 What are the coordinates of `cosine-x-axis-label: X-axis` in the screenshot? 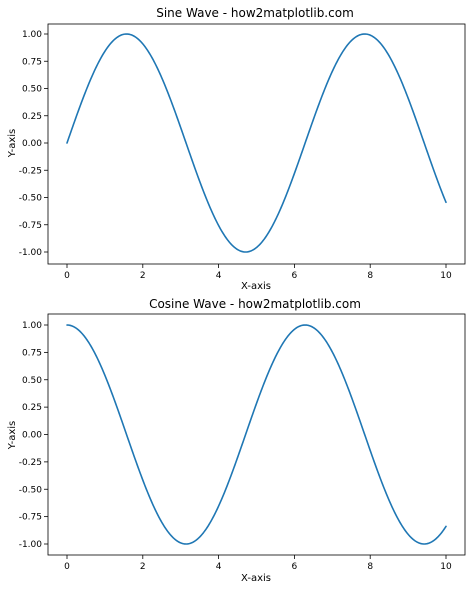 It's located at (256, 578).